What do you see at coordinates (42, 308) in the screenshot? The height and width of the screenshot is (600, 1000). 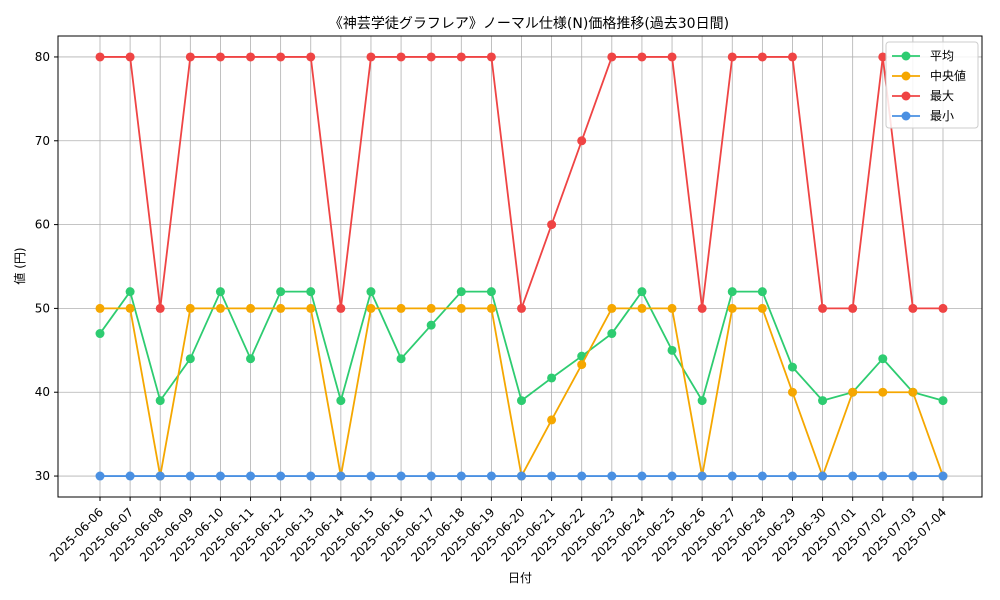 I see `y-tick-label: 50` at bounding box center [42, 308].